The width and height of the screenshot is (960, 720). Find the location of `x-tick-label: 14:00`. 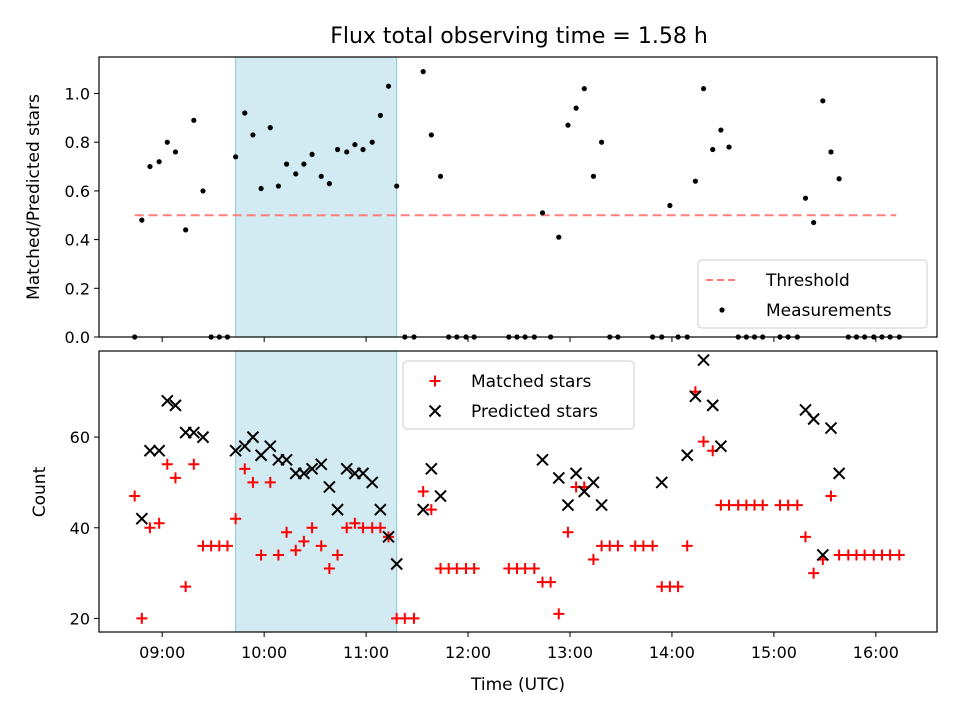

x-tick-label: 14:00 is located at coordinates (672, 652).